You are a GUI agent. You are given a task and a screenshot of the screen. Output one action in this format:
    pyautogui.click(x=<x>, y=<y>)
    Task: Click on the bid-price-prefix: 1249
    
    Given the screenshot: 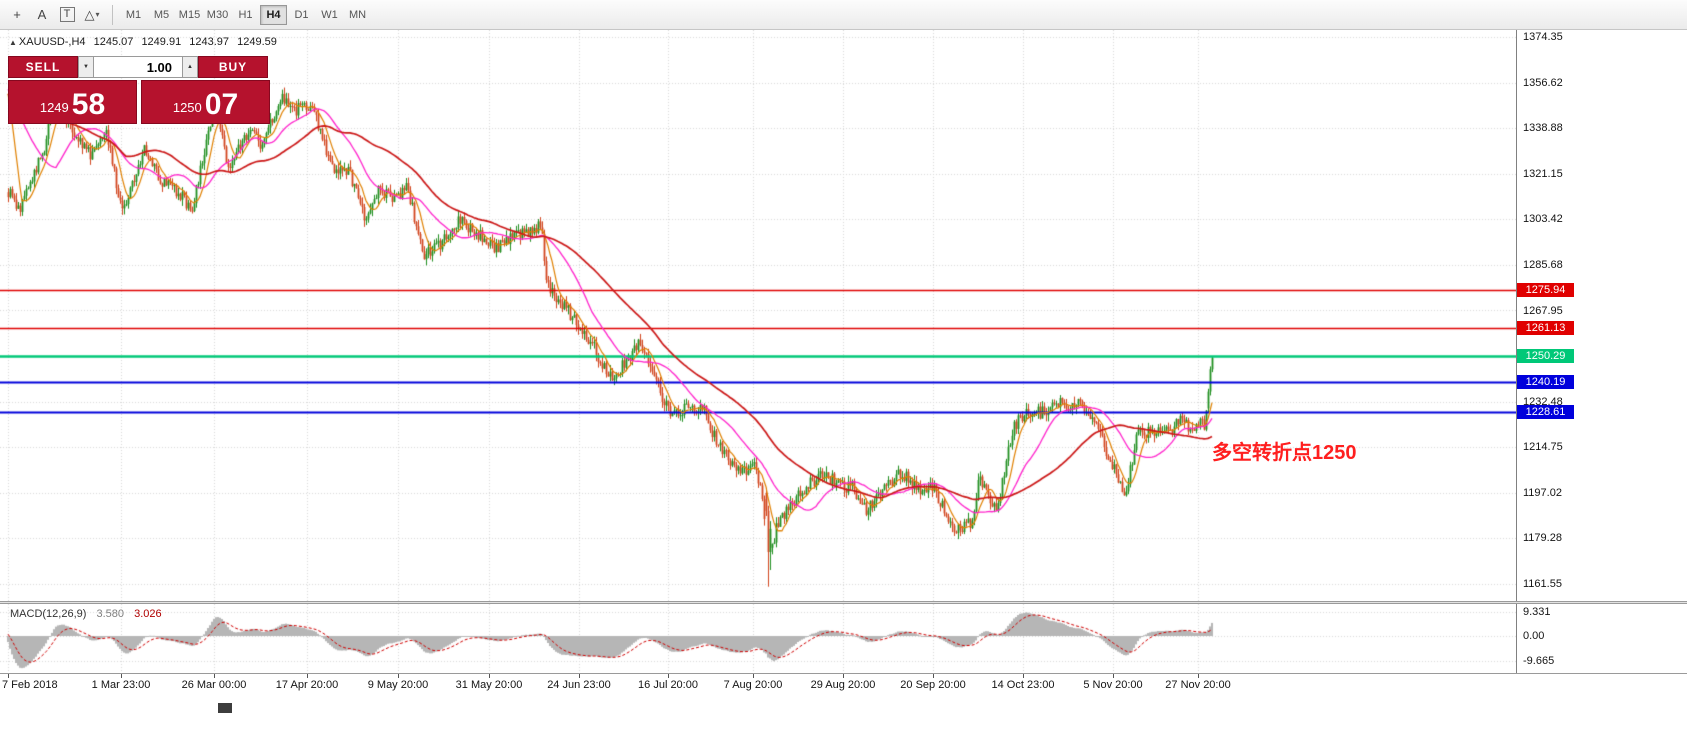 What is the action you would take?
    pyautogui.click(x=54, y=107)
    